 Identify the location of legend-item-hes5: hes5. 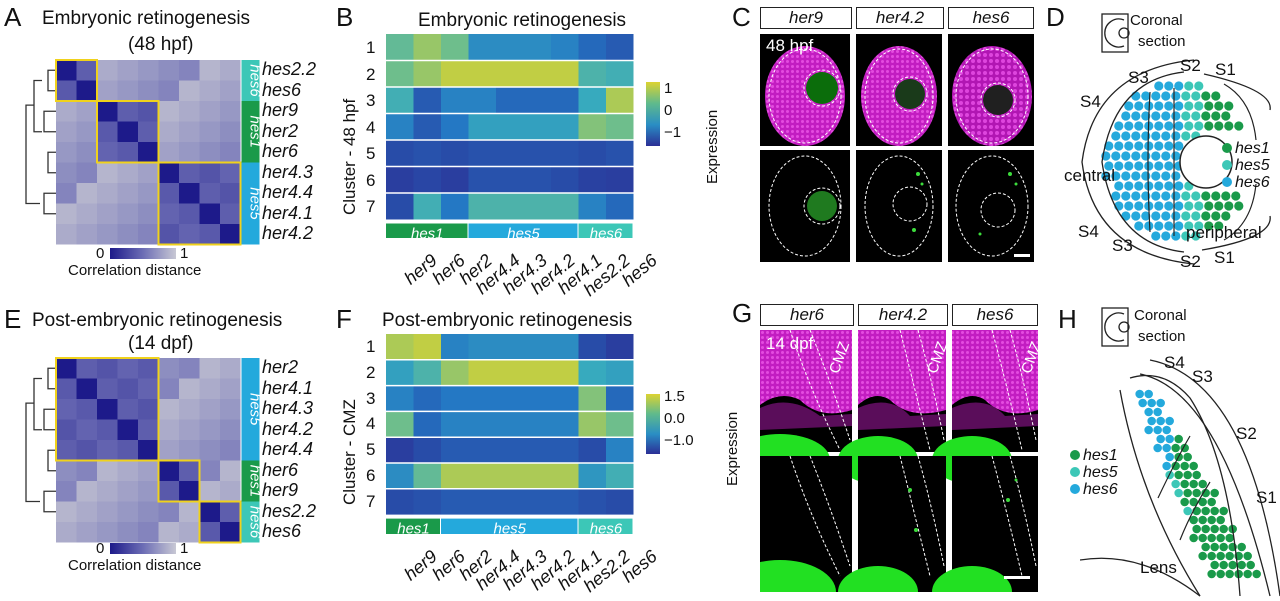
(1094, 473).